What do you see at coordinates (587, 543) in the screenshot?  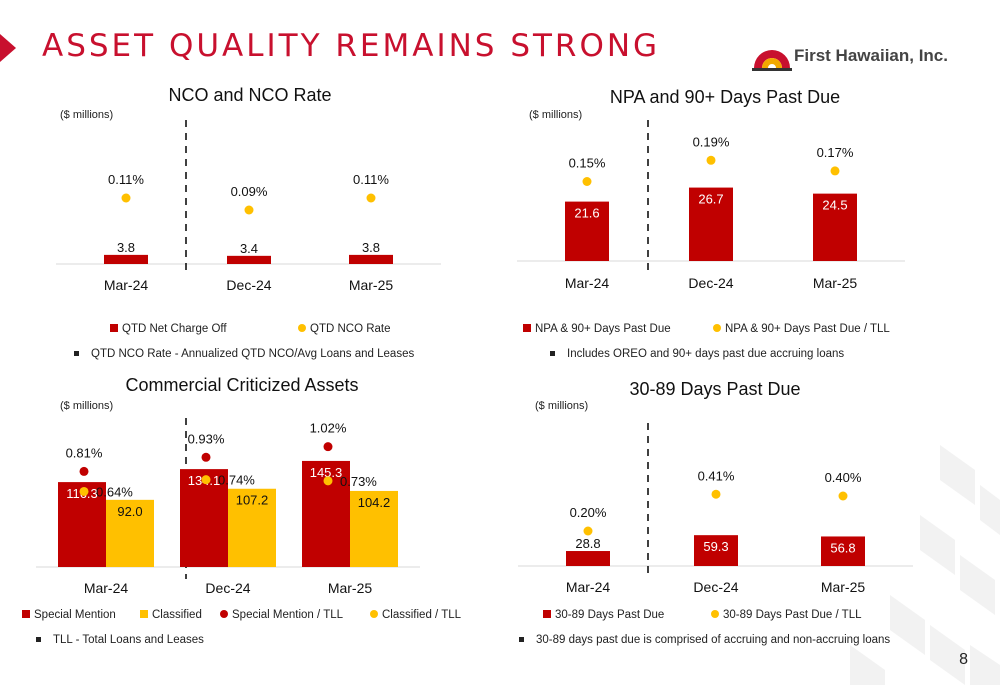 I see `bar-label: 28.8` at bounding box center [587, 543].